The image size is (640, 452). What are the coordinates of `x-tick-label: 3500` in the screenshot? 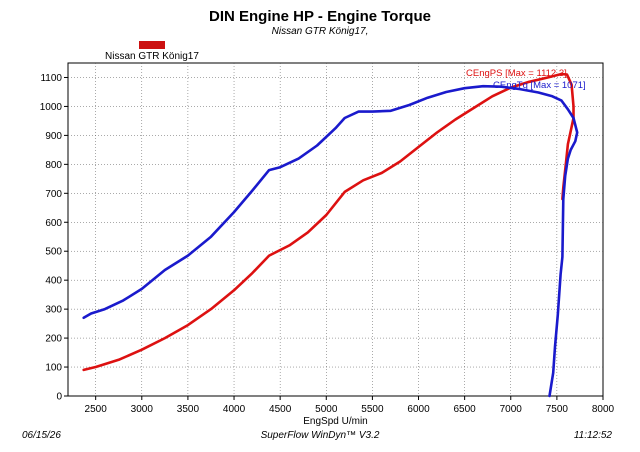 It's located at (188, 409).